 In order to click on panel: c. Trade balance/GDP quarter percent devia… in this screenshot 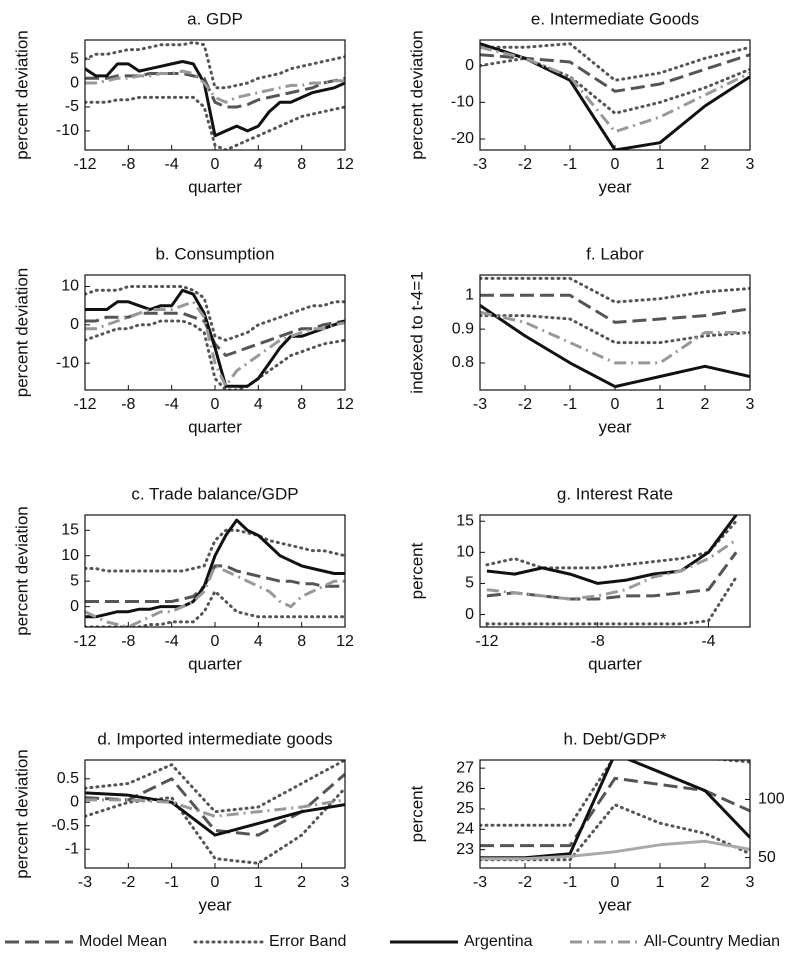, I will do `click(183, 578)`.